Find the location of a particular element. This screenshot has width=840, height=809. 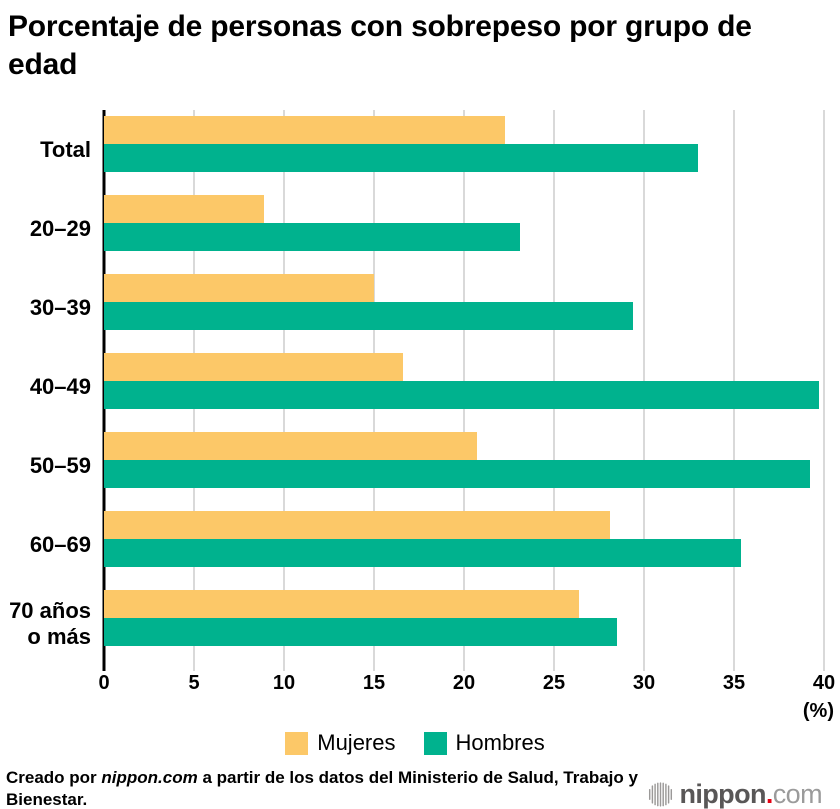

category-label: 50–59 is located at coordinates (60, 465).